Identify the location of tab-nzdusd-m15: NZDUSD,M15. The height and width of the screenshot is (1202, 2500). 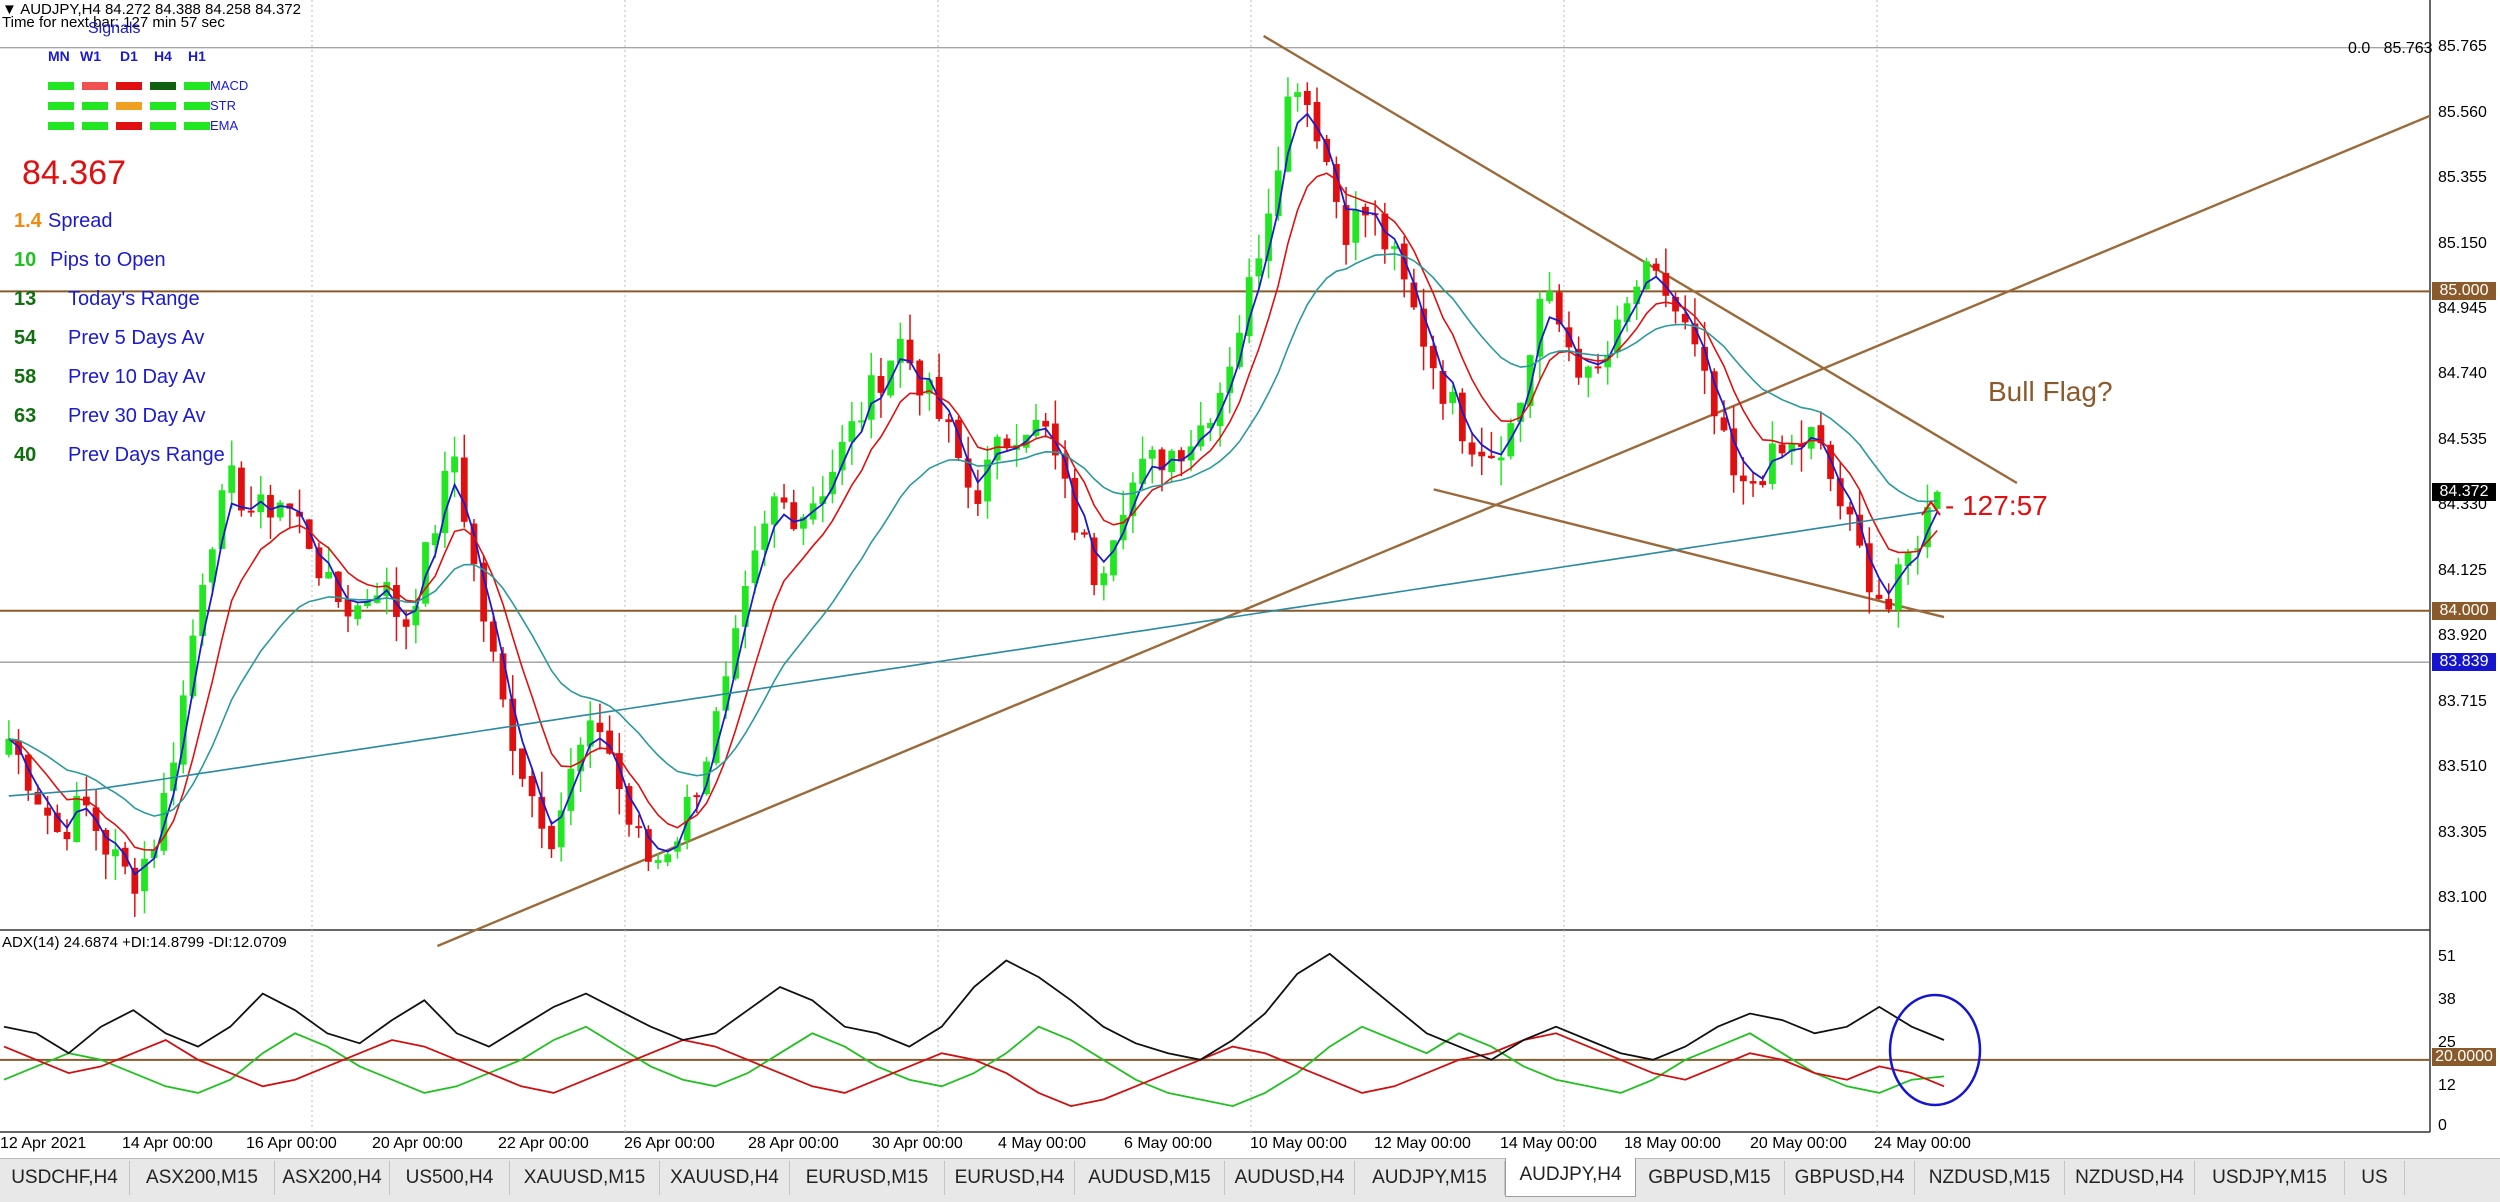
(1990, 1178).